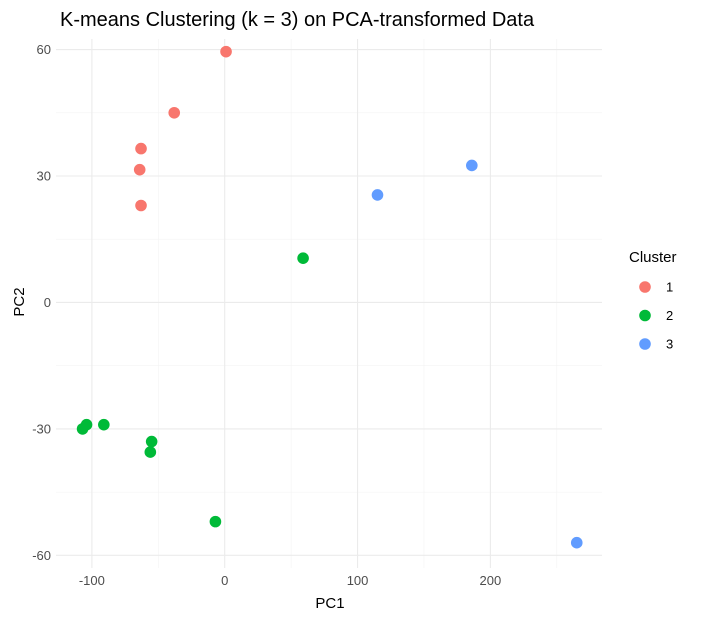  What do you see at coordinates (329, 603) in the screenshot?
I see `x-axis-title: PC1` at bounding box center [329, 603].